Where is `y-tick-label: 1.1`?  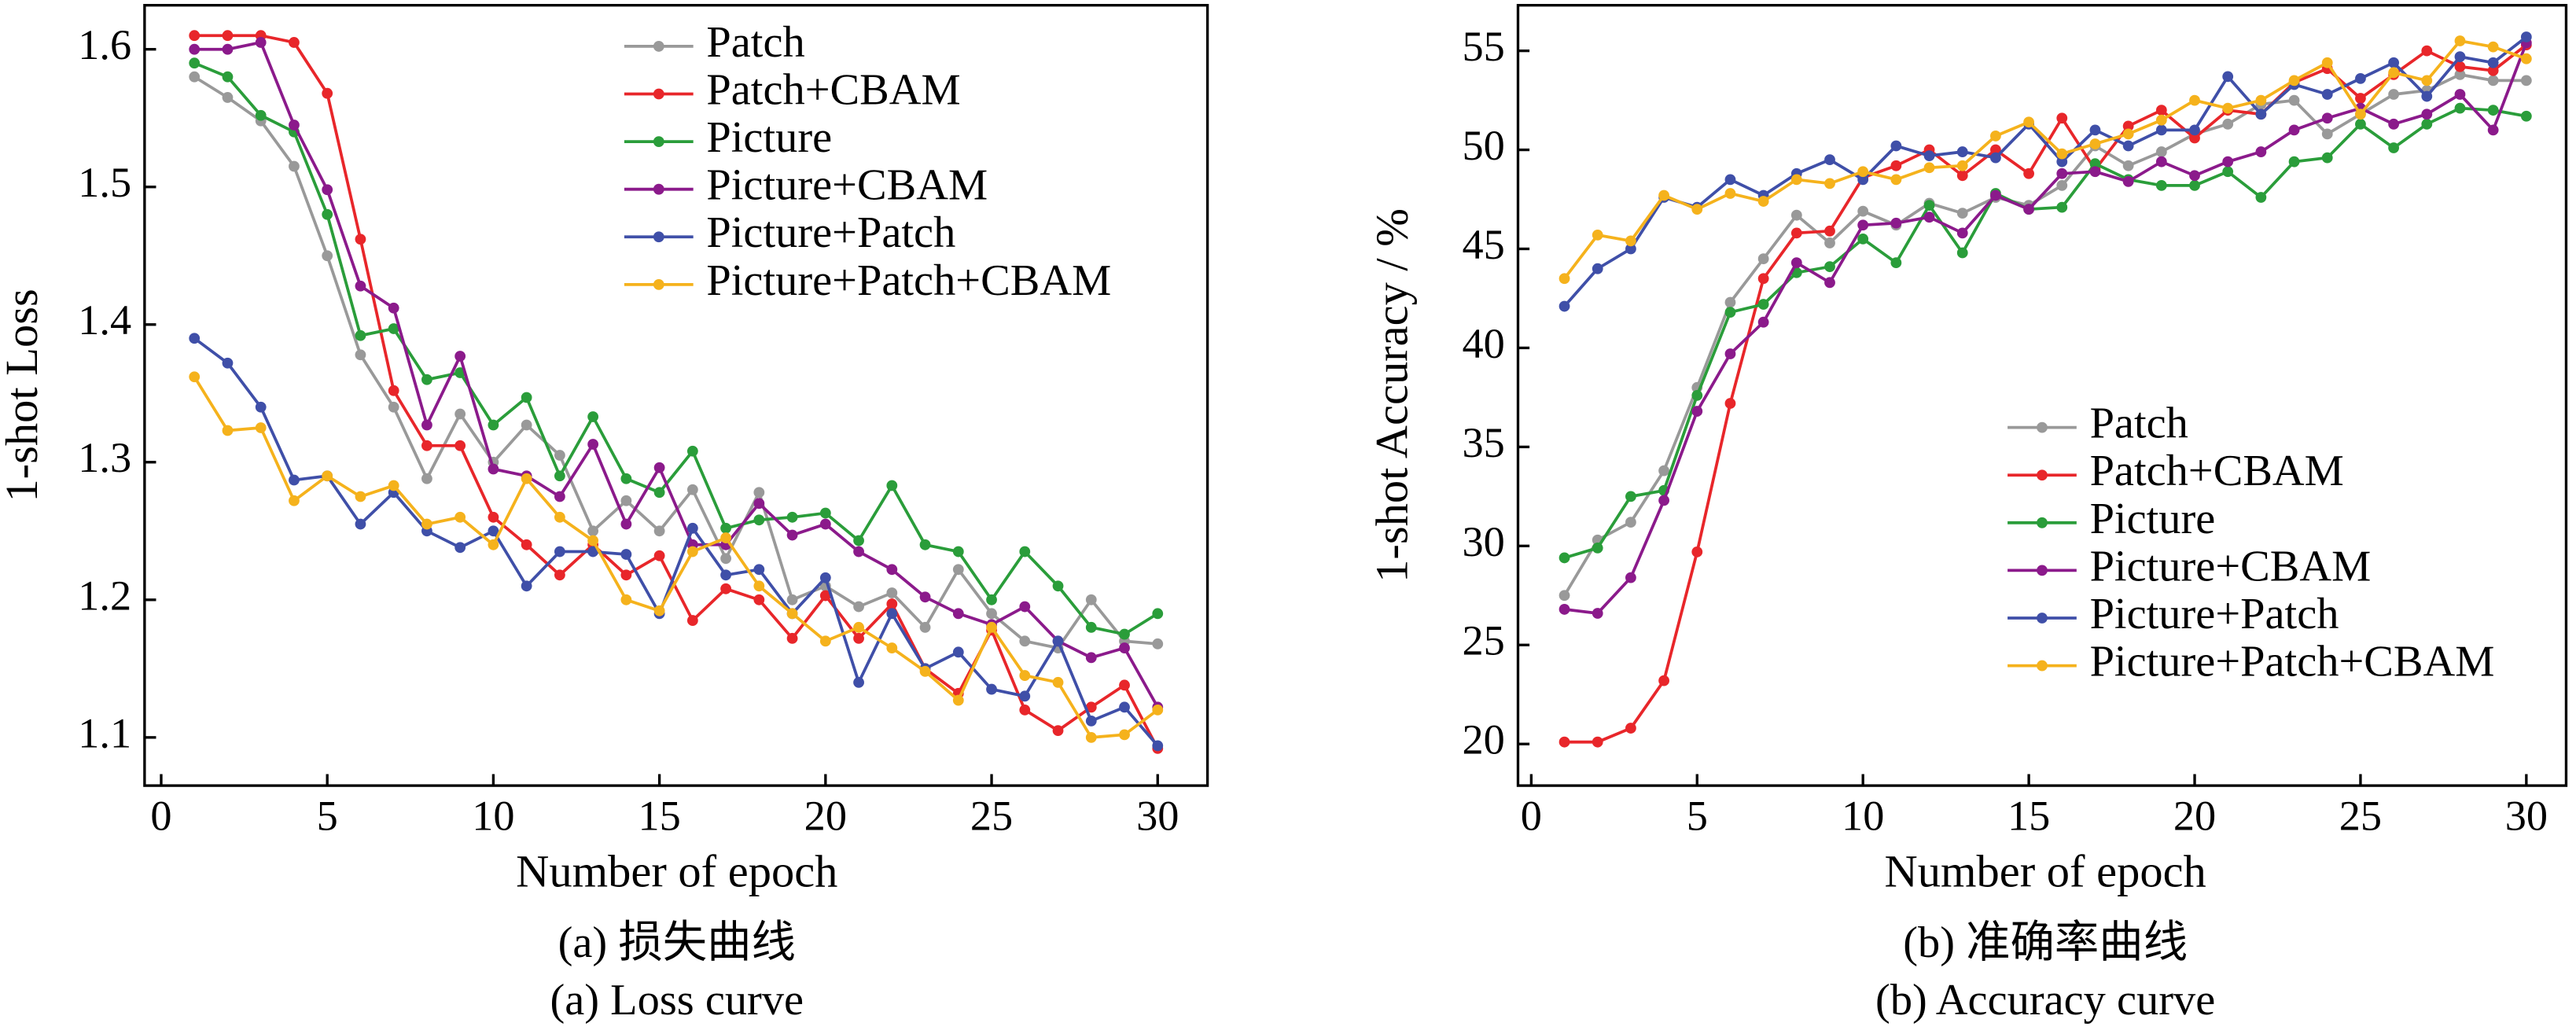
y-tick-label: 1.1 is located at coordinates (104, 732).